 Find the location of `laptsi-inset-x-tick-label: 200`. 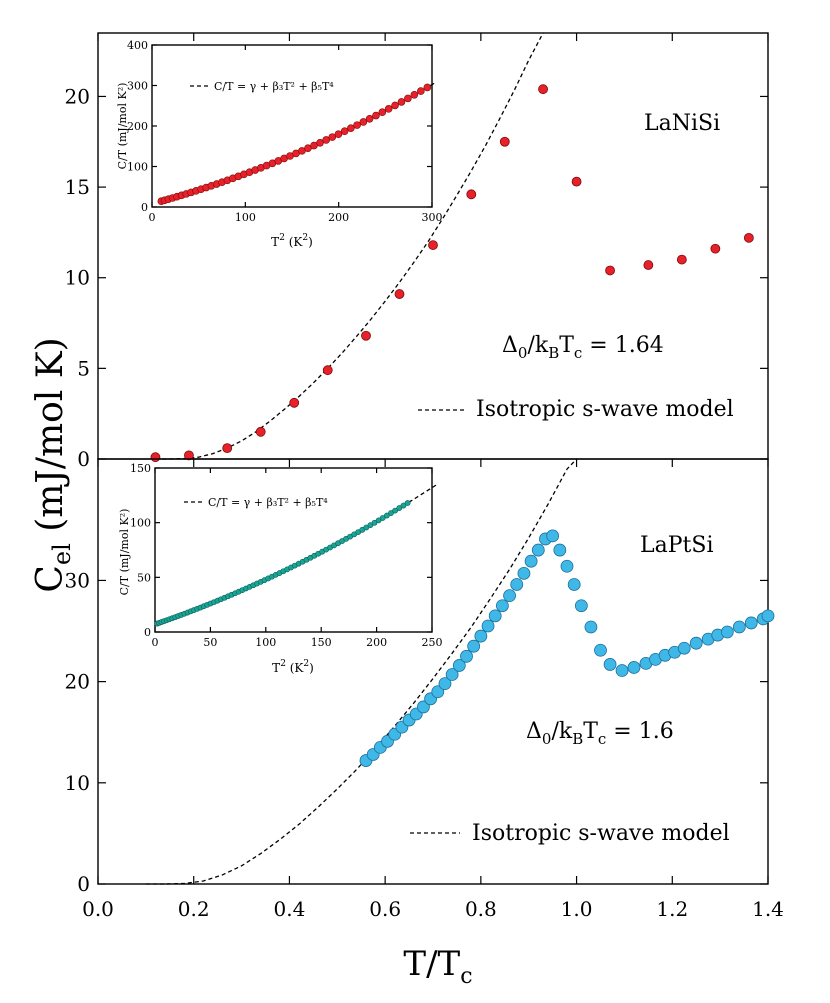

laptsi-inset-x-tick-label: 200 is located at coordinates (376, 642).